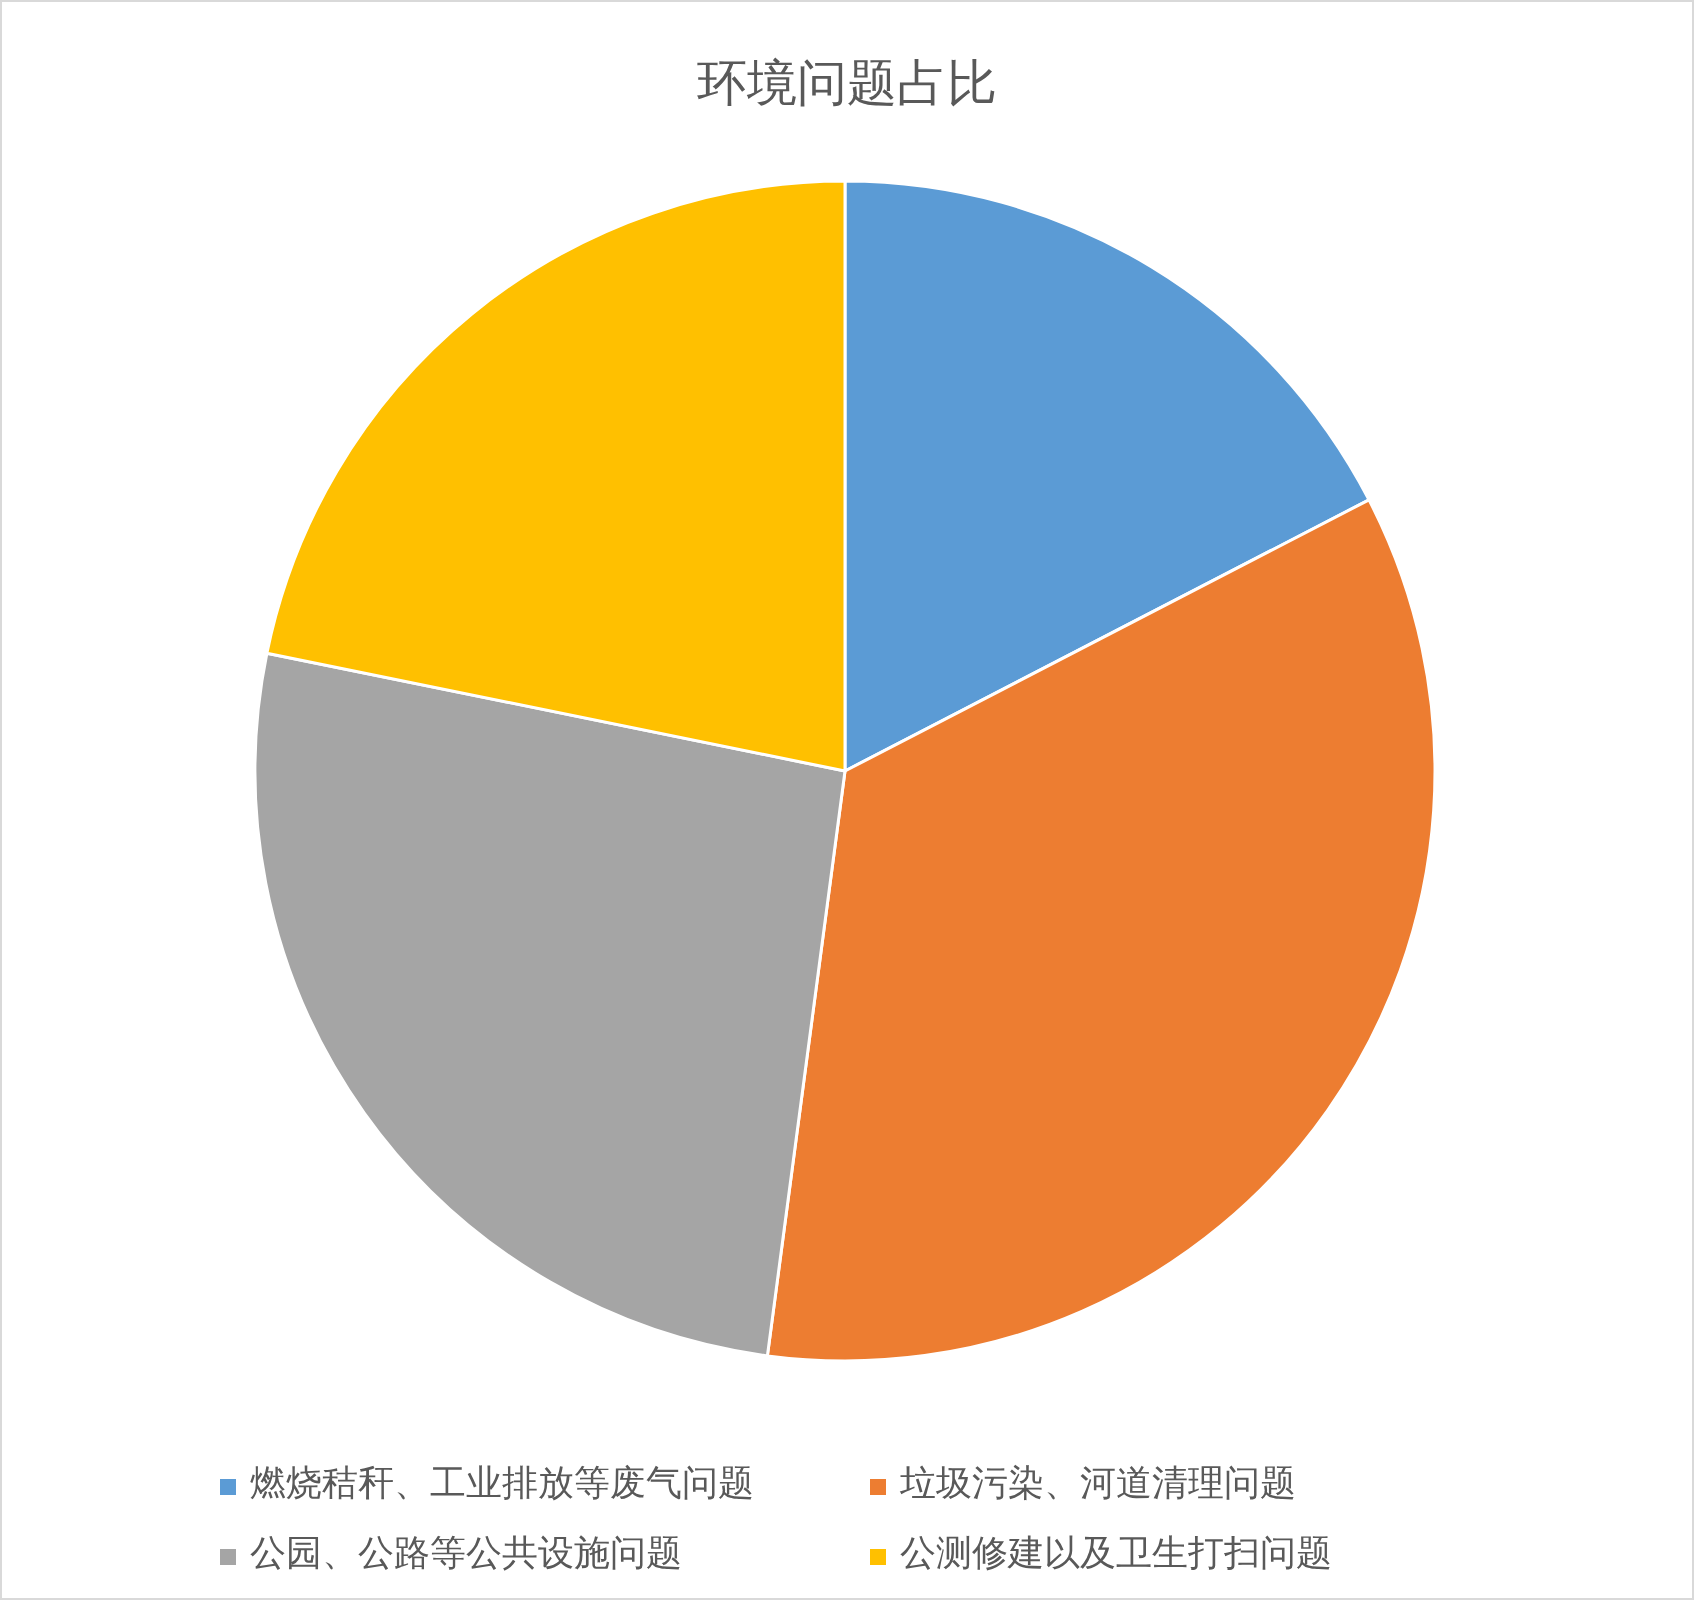  What do you see at coordinates (502, 1482) in the screenshot?
I see `legend-label: 燃烧秸秆、工业排放等废气问题` at bounding box center [502, 1482].